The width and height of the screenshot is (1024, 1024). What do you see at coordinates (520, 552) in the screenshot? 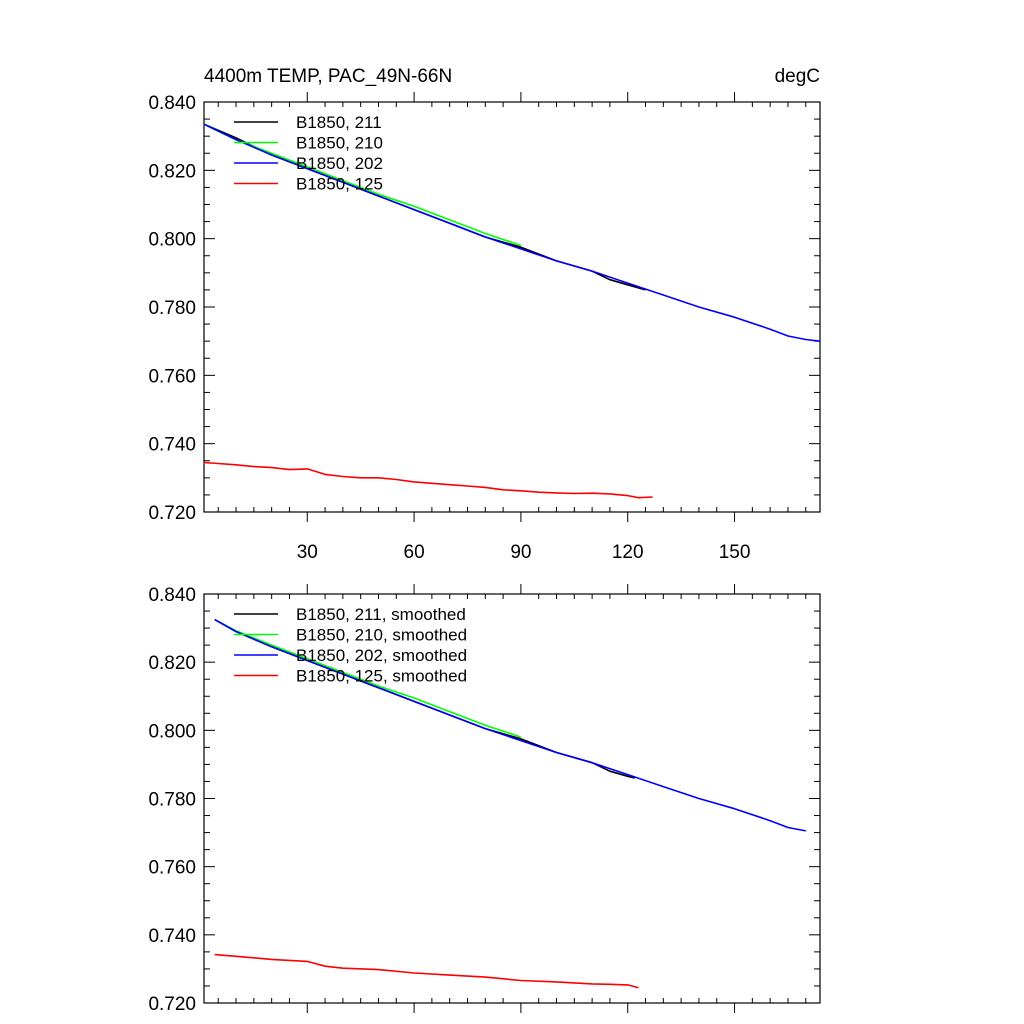
I see `x-tick-label: 90` at bounding box center [520, 552].